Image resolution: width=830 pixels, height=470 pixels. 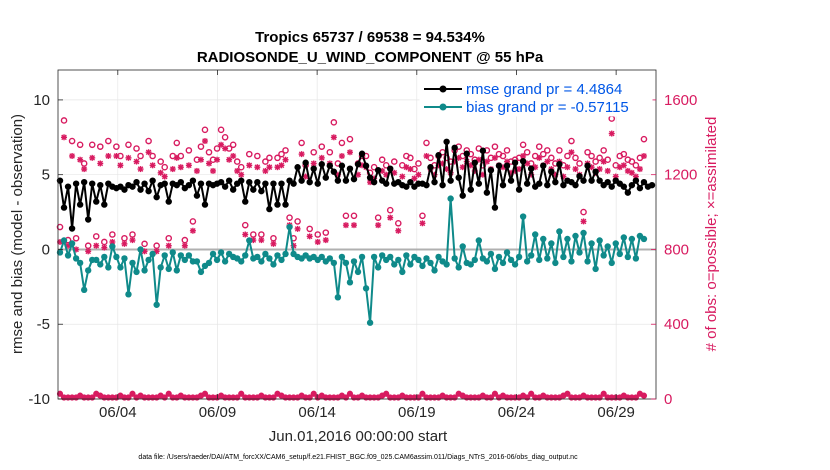 I want to click on x-tick-label-3: 06/19, so click(x=417, y=412).